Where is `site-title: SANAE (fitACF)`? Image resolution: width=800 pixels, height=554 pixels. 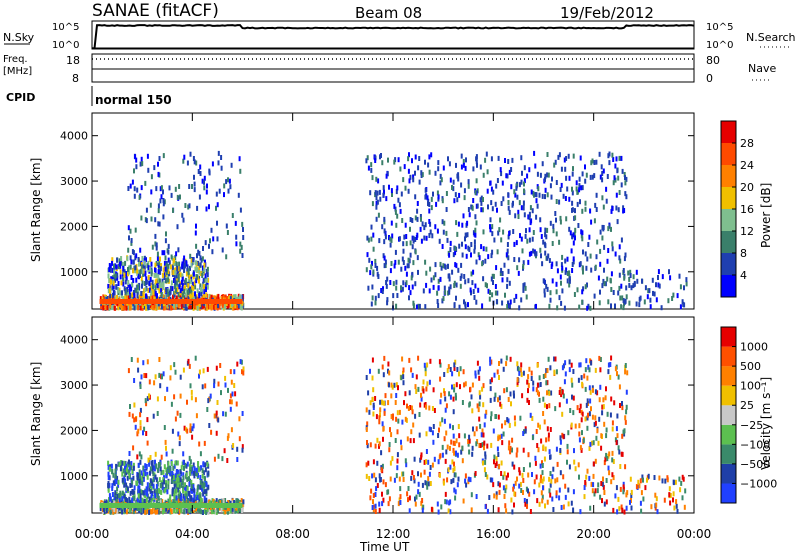
site-title: SANAE (fitACF) is located at coordinates (155, 11).